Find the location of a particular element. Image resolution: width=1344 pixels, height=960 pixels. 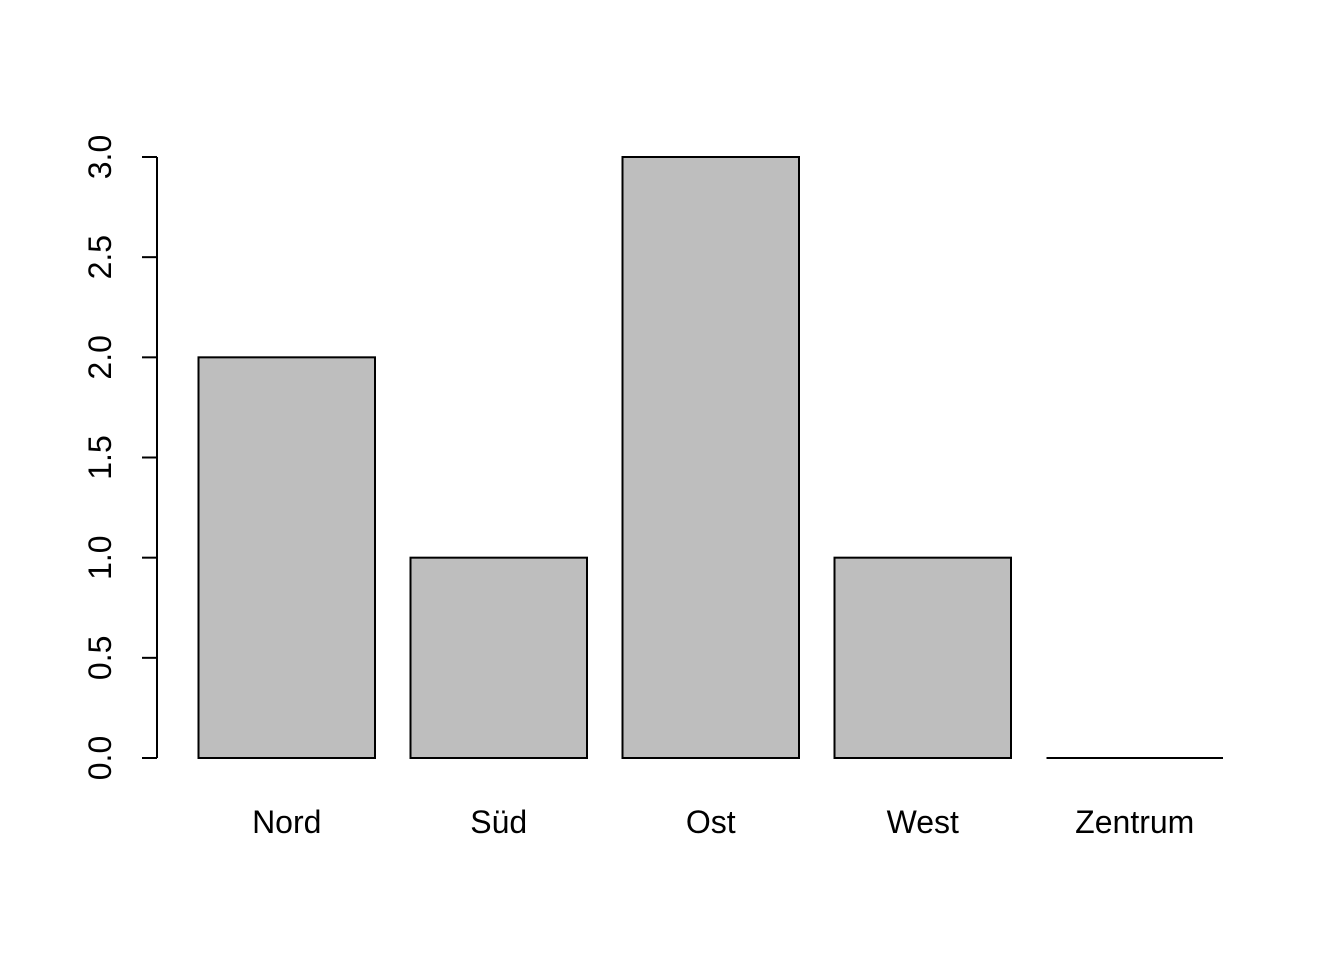

x-axis-labels: Nord Süd Ost West Zentrum is located at coordinates (723, 822).